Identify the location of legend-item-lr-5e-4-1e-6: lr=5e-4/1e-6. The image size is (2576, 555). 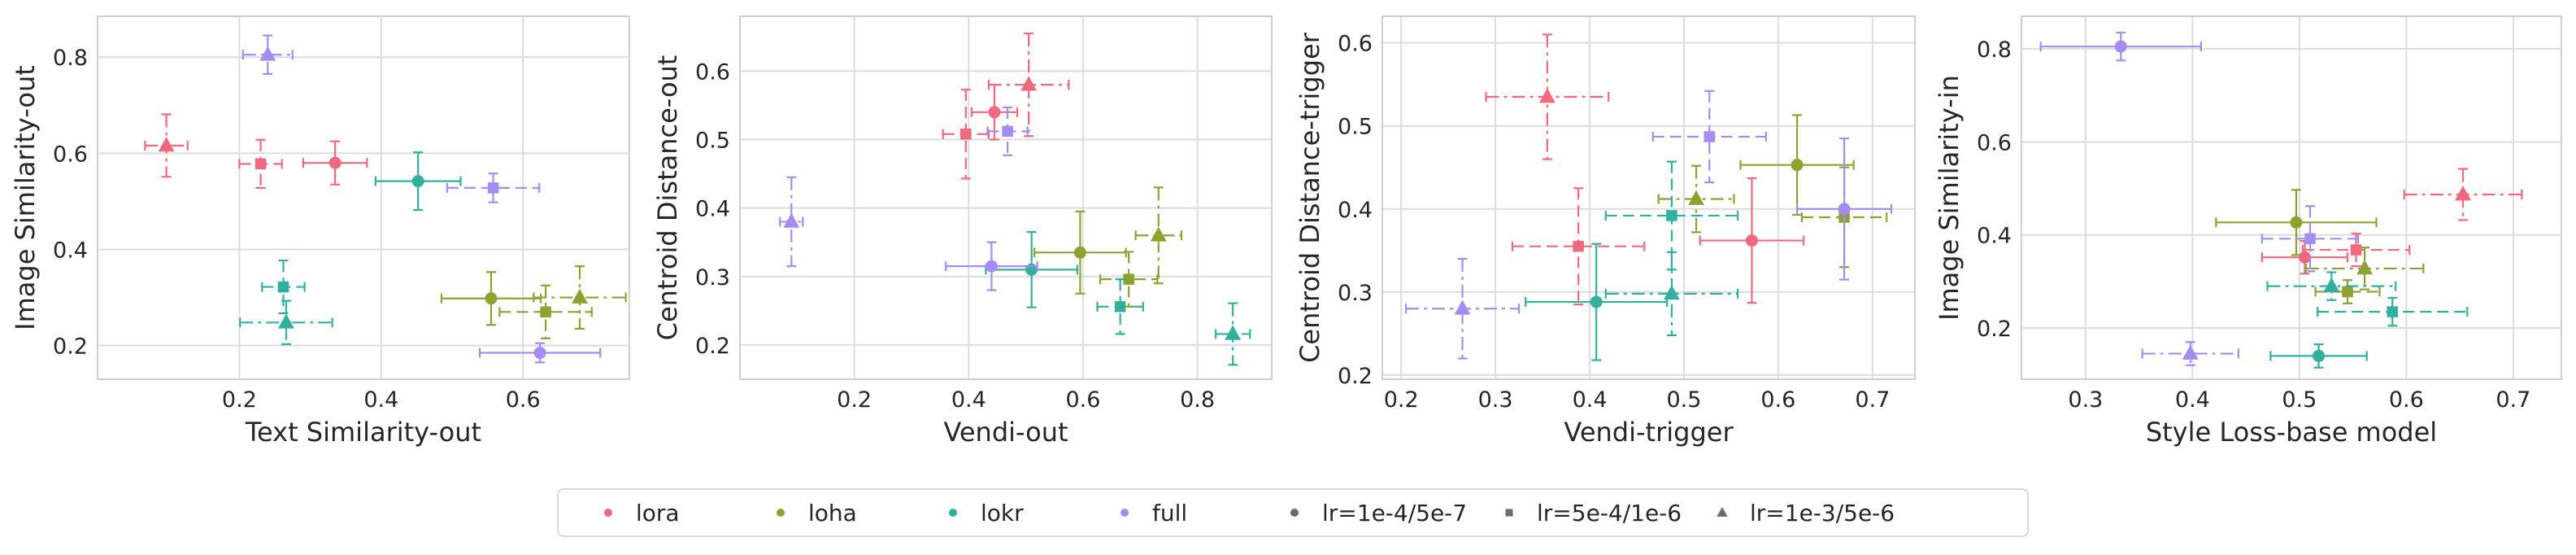
(1594, 514).